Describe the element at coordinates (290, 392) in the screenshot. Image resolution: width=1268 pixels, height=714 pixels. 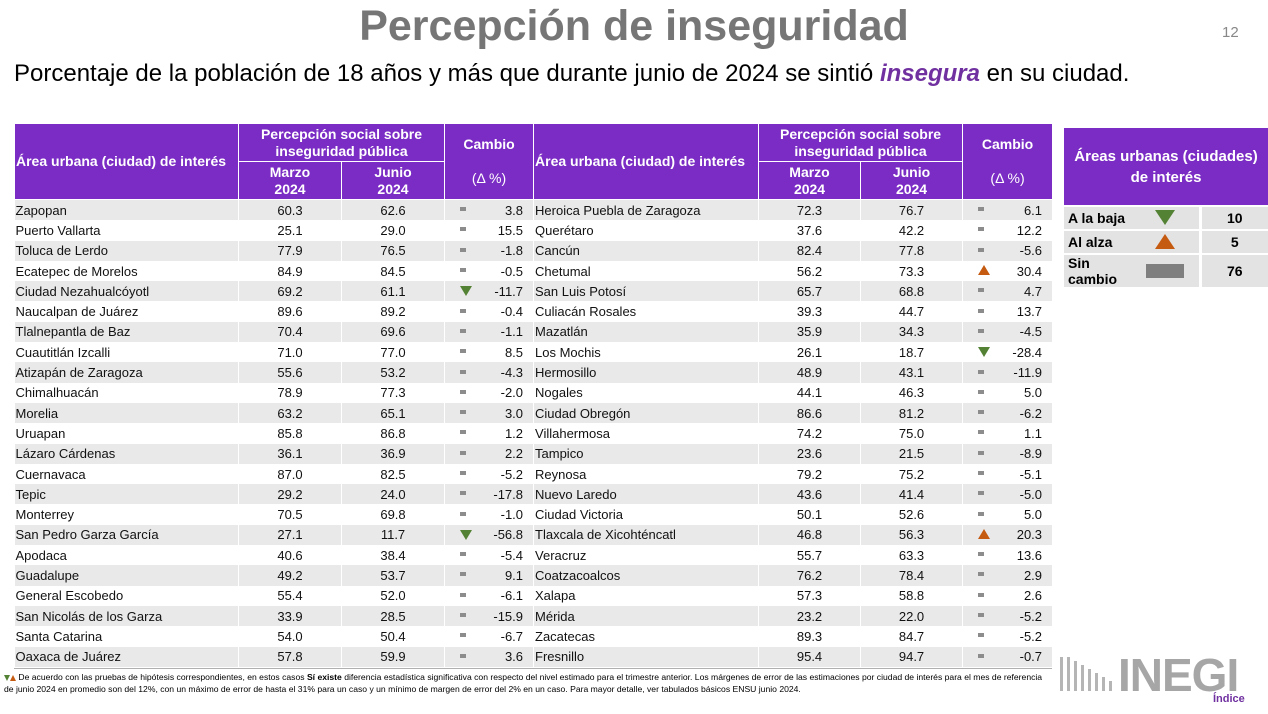
I see `march-value: 78.9` at that location.